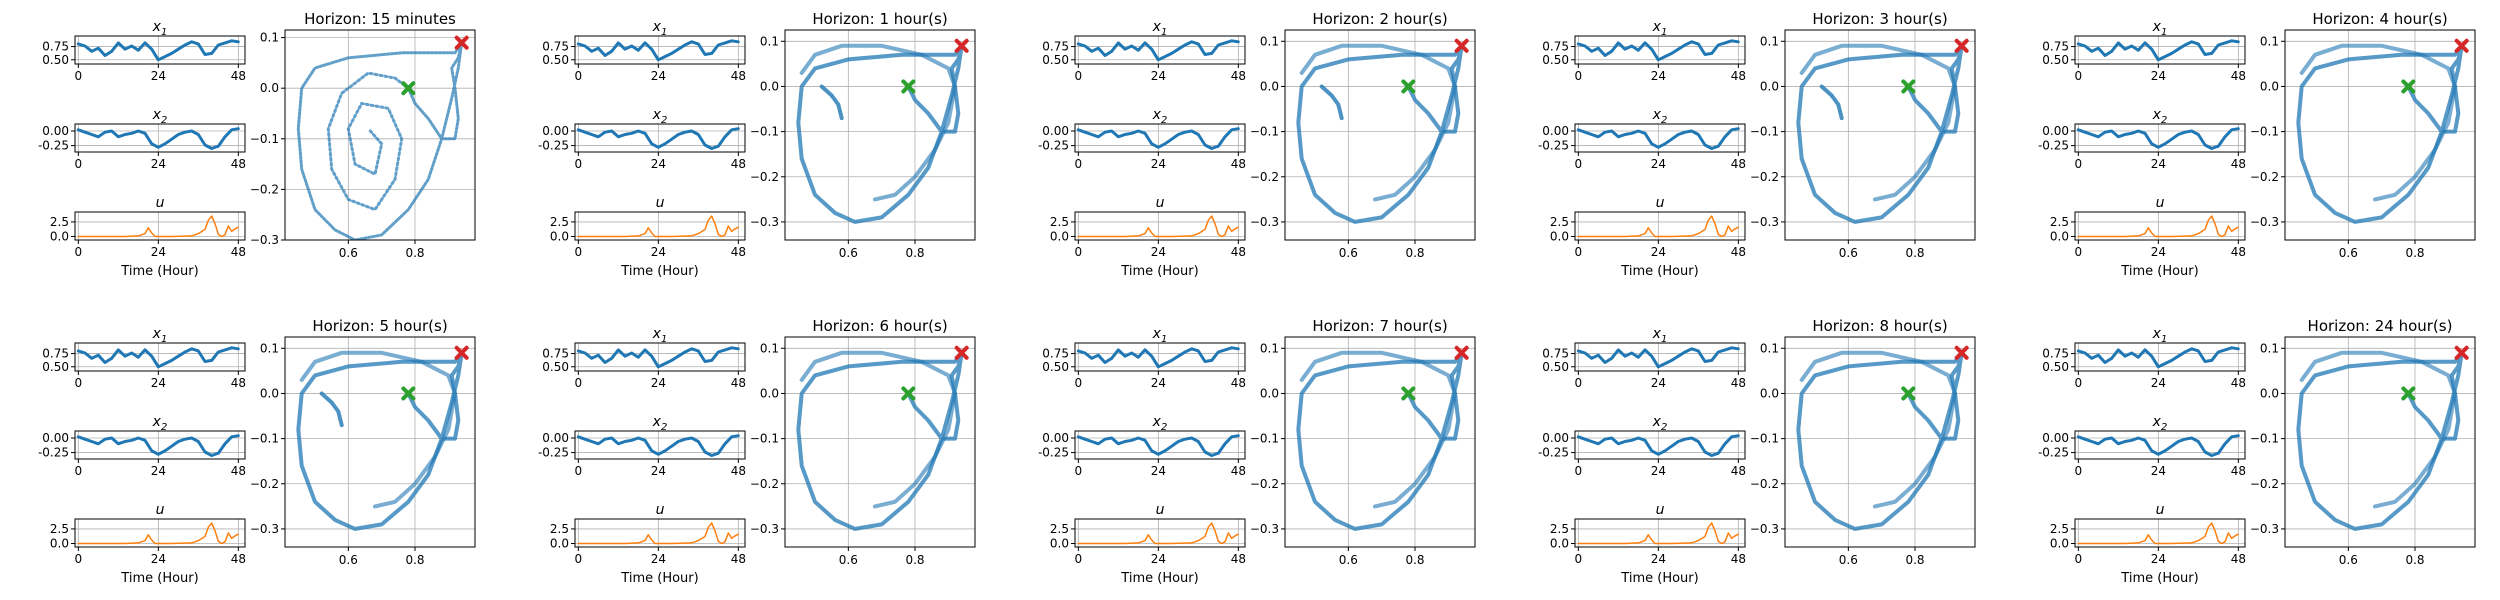 The image size is (2500, 600). Describe the element at coordinates (1379, 19) in the screenshot. I see `phase-title: Horizon: 2 hour(s)` at that location.